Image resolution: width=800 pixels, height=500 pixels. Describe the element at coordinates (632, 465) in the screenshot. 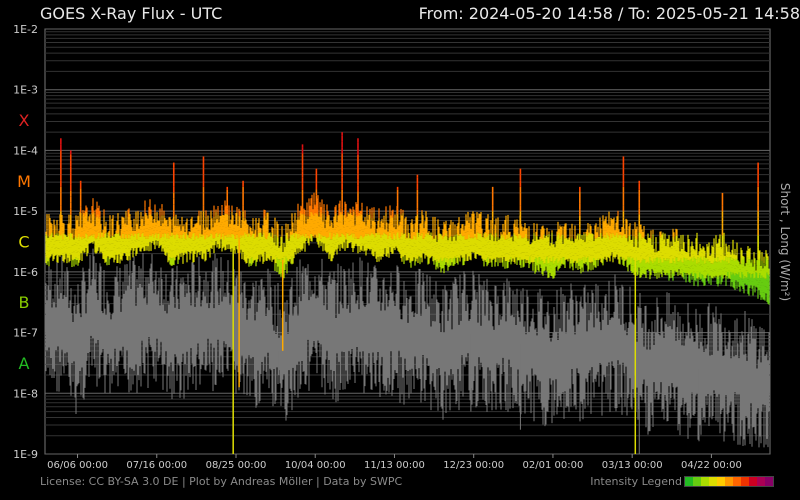

I see `x-tick-label: 03/13 00:00` at that location.